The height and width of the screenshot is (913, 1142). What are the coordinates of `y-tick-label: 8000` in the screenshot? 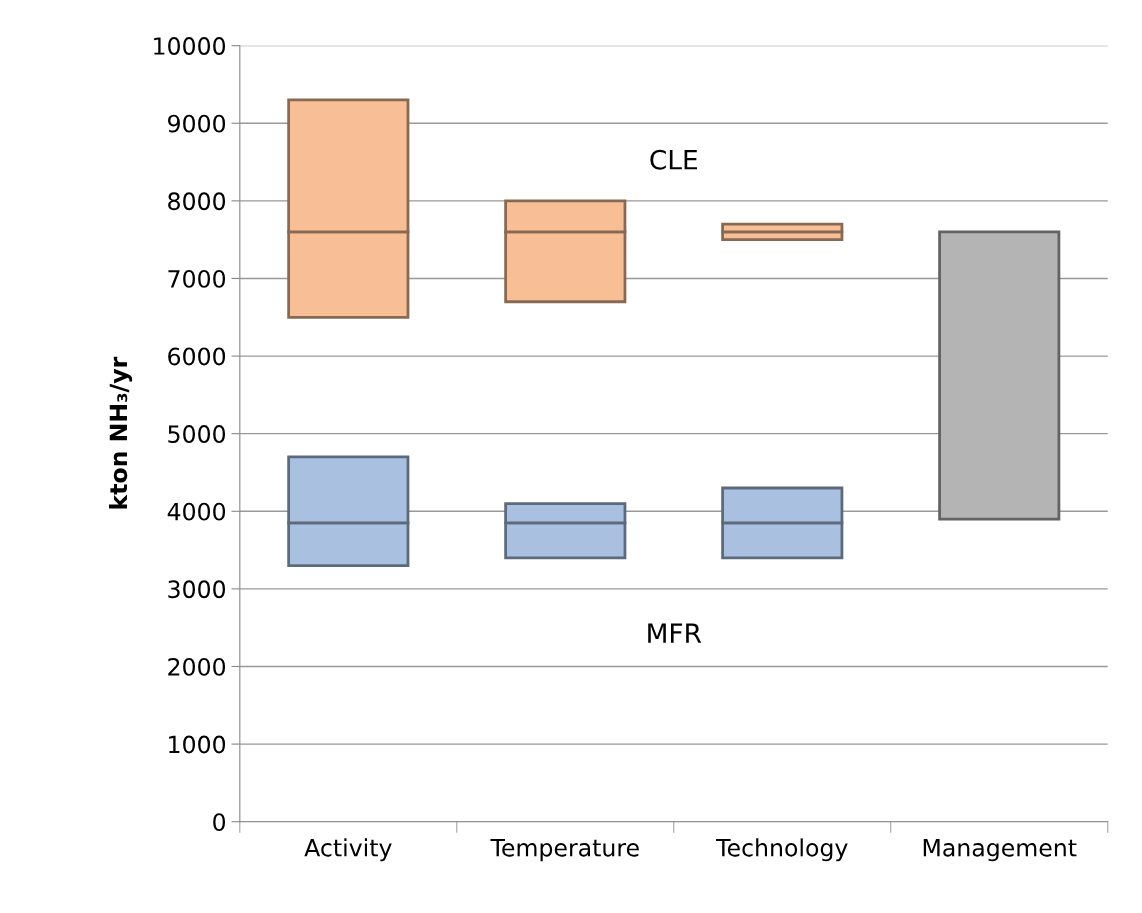 It's located at (197, 201).